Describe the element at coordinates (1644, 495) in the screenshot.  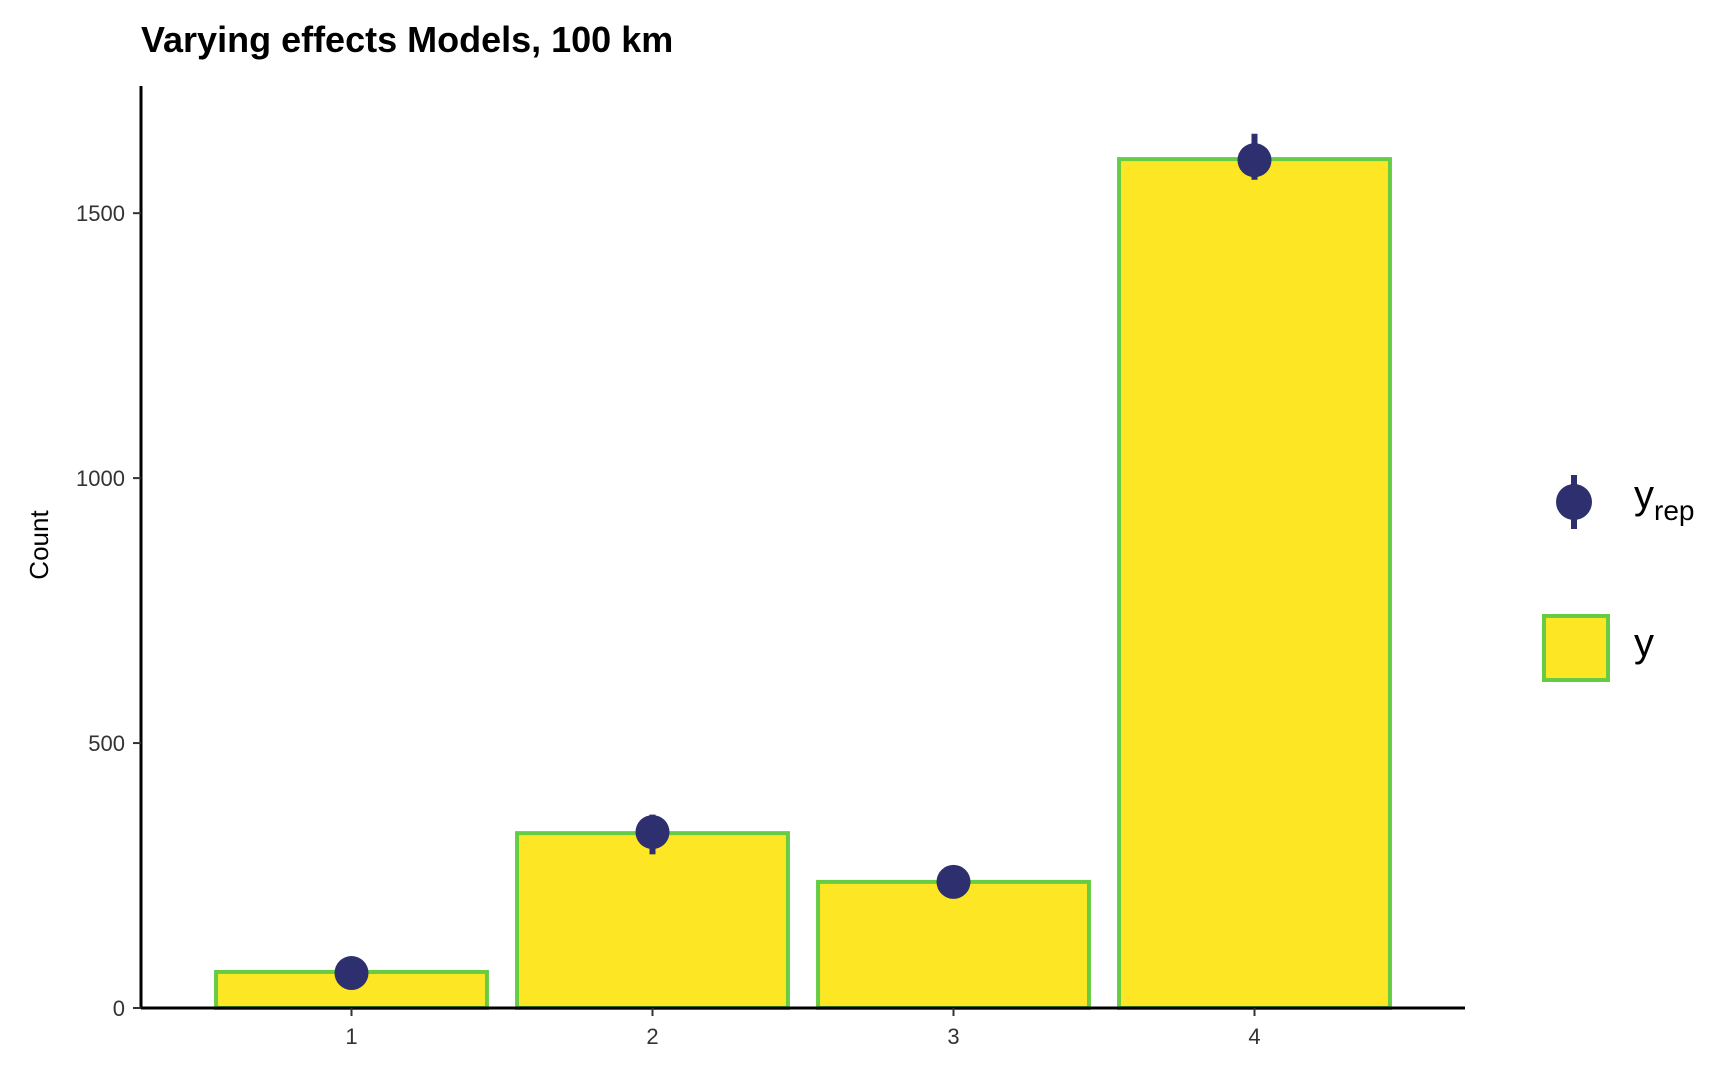
I see `legend-yrep-main: y` at that location.